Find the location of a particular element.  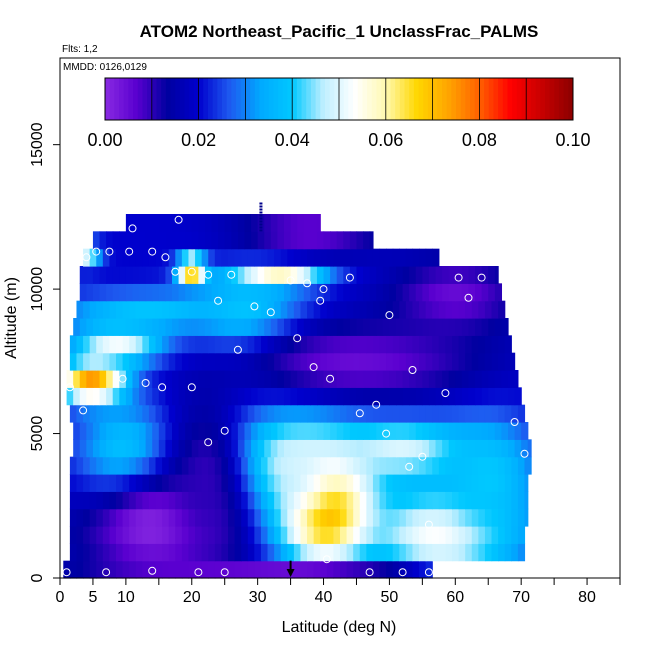

x-tick-label: 70 is located at coordinates (521, 597).